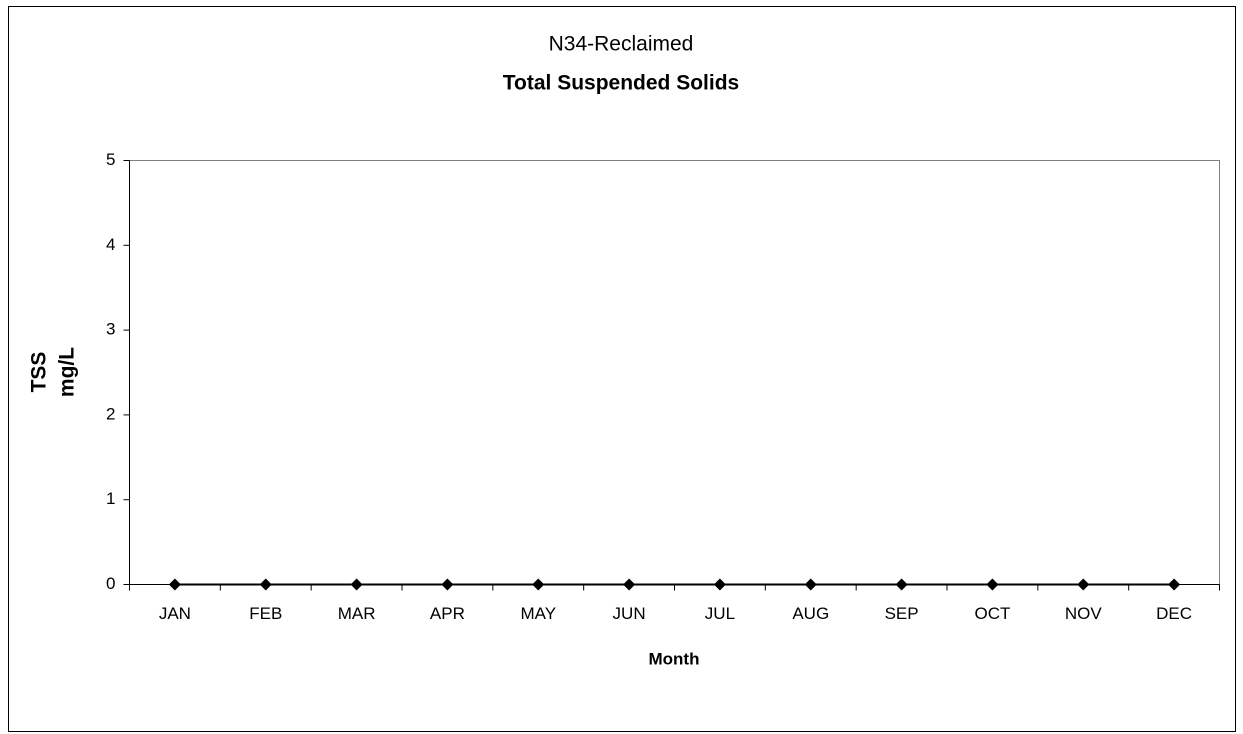  Describe the element at coordinates (357, 613) in the screenshot. I see `x-tick-label: MAR` at that location.